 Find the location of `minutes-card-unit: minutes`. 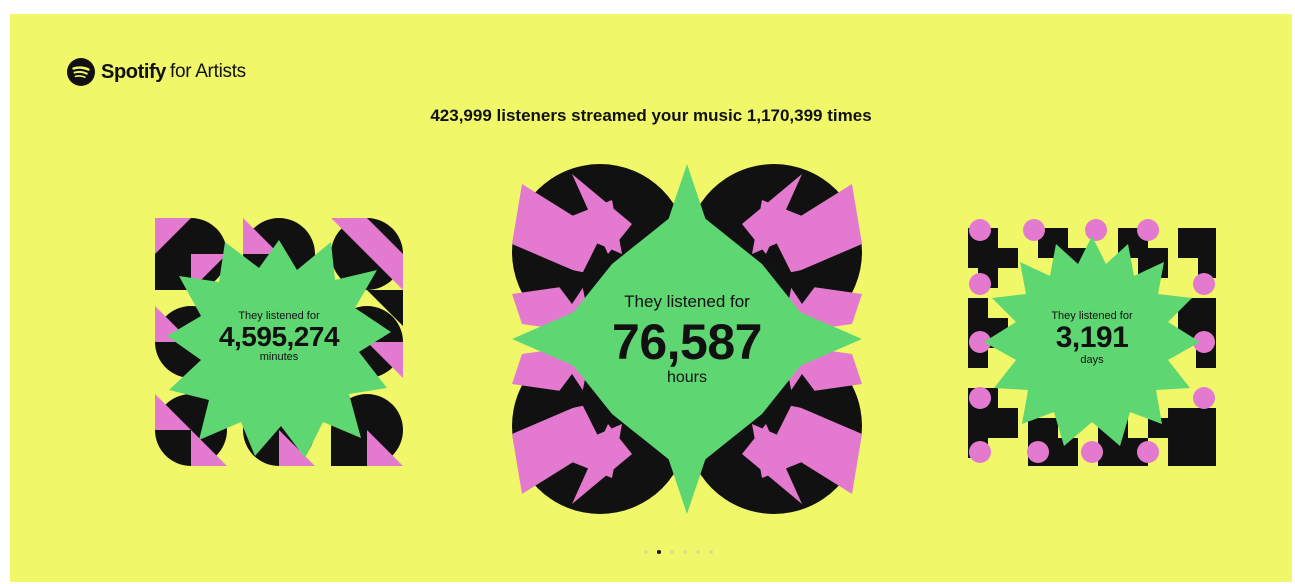

minutes-card-unit: minutes is located at coordinates (279, 357).